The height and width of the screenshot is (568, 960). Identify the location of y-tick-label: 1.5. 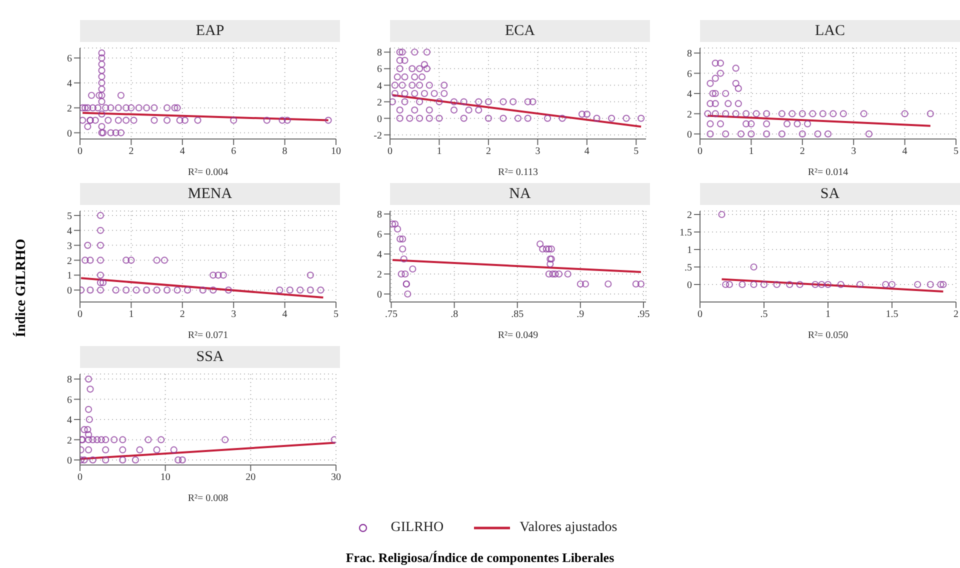
(686, 233).